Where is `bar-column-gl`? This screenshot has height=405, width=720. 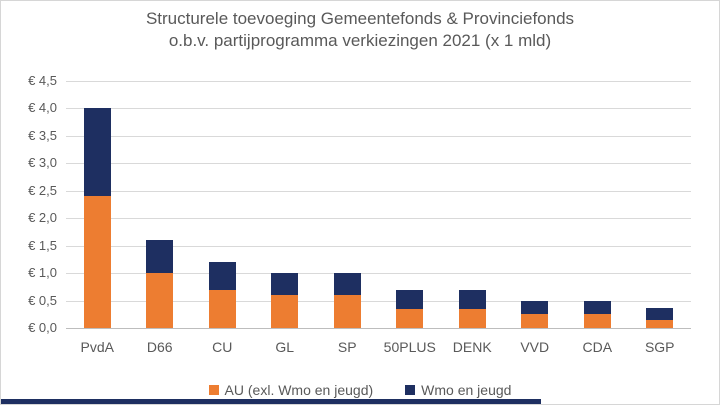
bar-column-gl is located at coordinates (285, 204).